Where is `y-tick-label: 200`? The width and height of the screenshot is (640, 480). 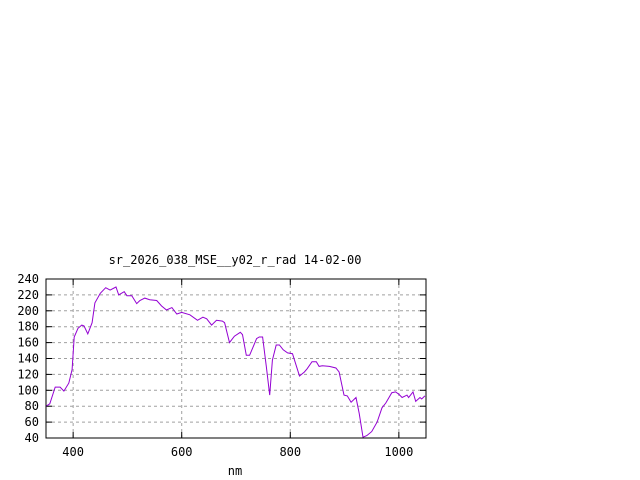
y-tick-label: 200 is located at coordinates (28, 311).